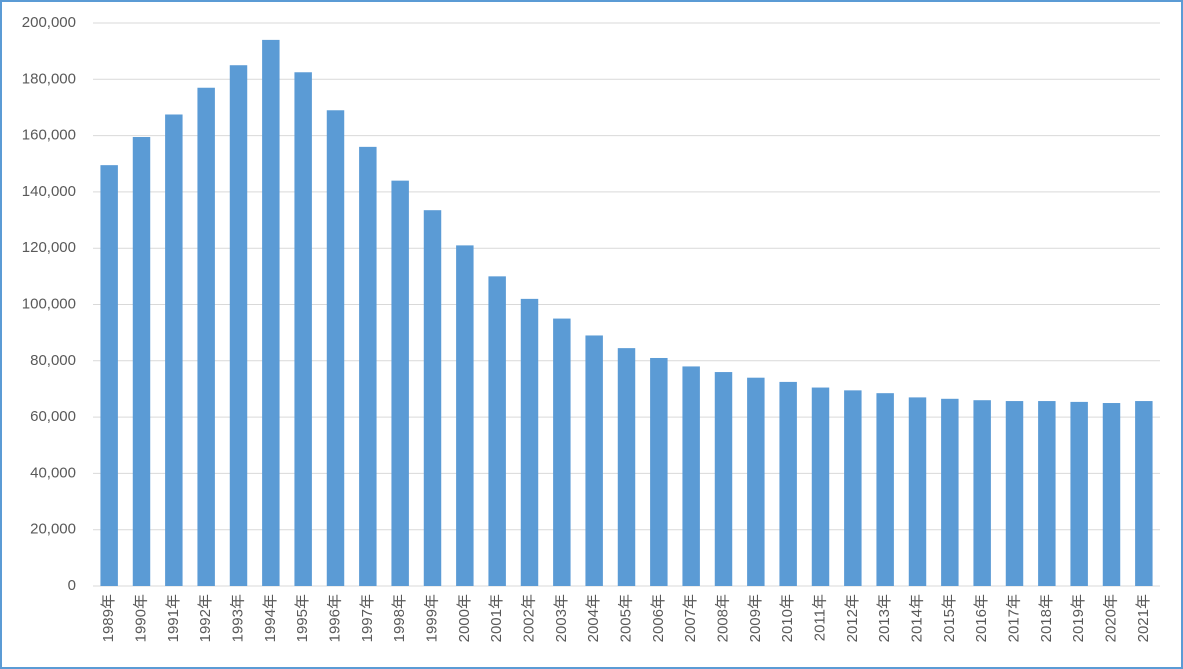 The width and height of the screenshot is (1183, 669). I want to click on x-tick-label: 2012年, so click(852, 618).